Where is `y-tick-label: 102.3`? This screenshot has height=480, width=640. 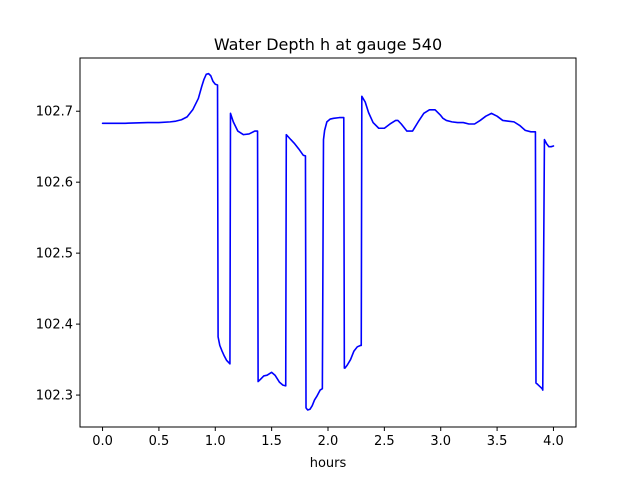
y-tick-label: 102.3 is located at coordinates (54, 396).